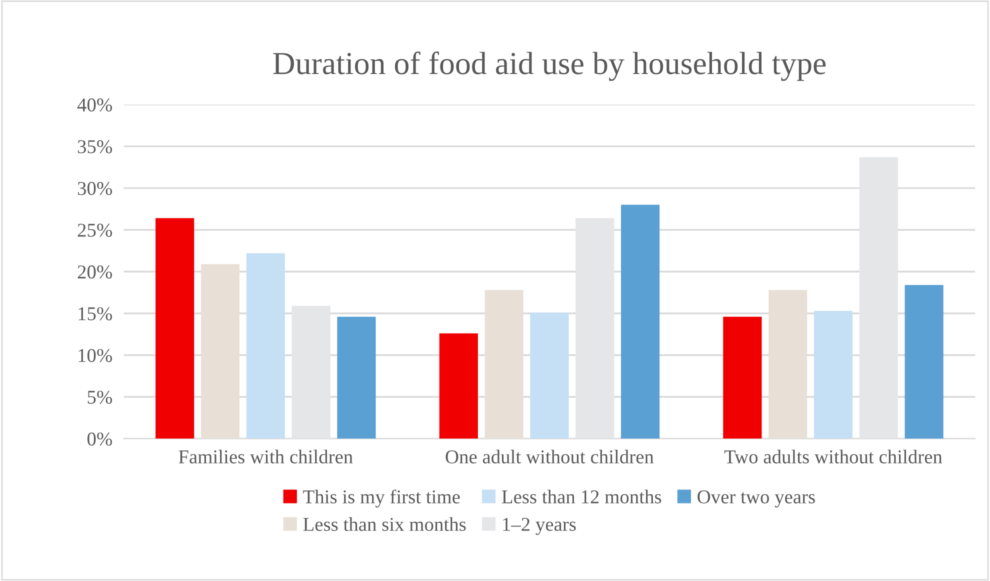  Describe the element at coordinates (94, 105) in the screenshot. I see `y-tick-label: 40%` at that location.